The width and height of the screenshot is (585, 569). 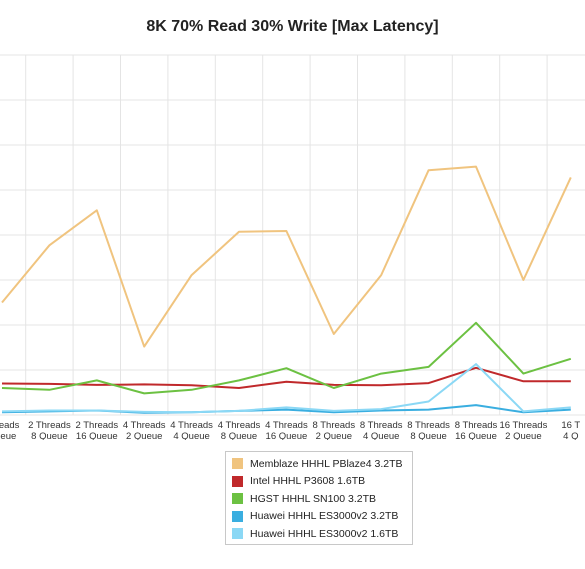 What do you see at coordinates (313, 498) in the screenshot?
I see `legend-label: HGST HHHL SN100 3.2TB` at bounding box center [313, 498].